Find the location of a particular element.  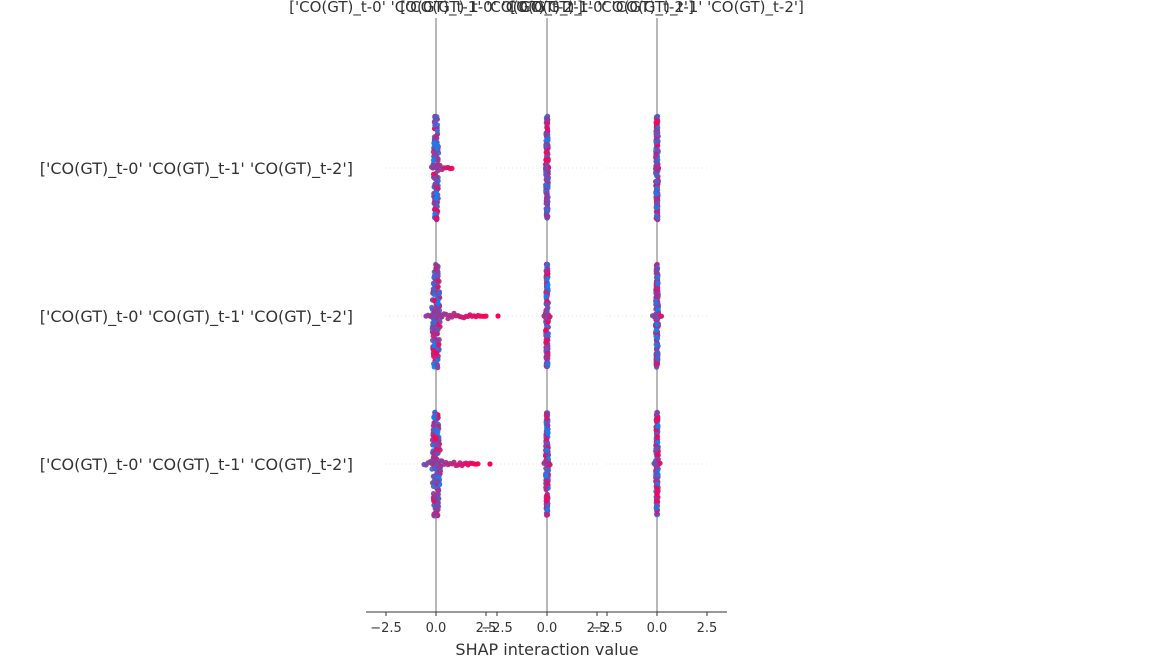

x-tick-label-3-1: −2.5 is located at coordinates (607, 628).